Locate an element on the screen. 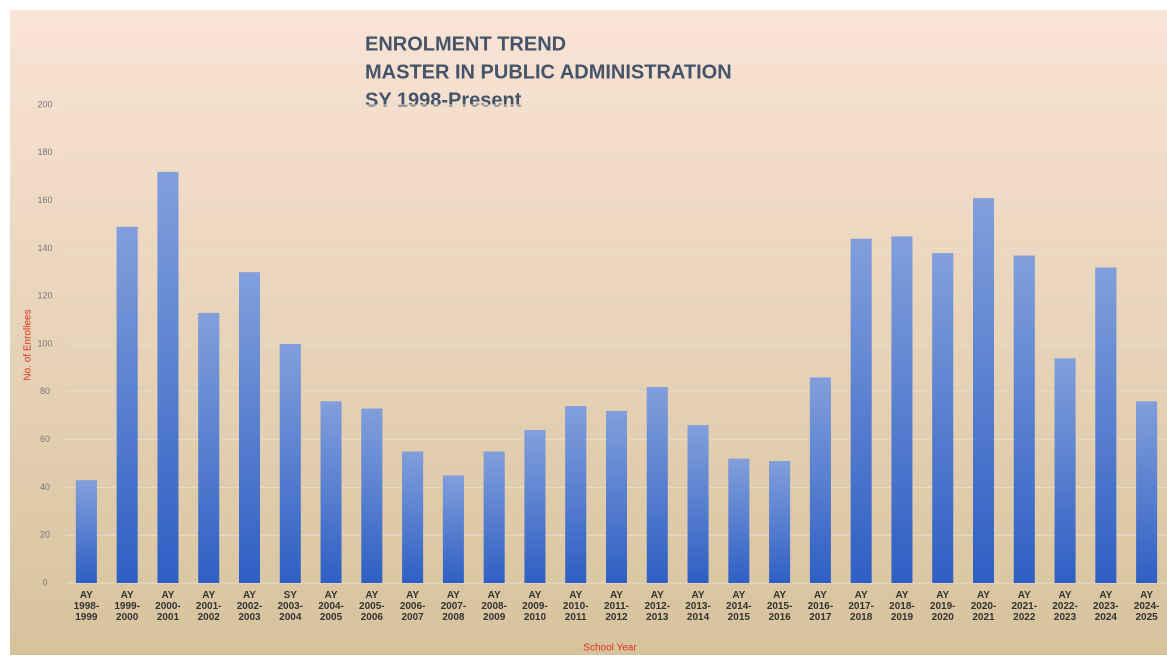  x-tick-label: AY 2023-2024 is located at coordinates (1106, 606).